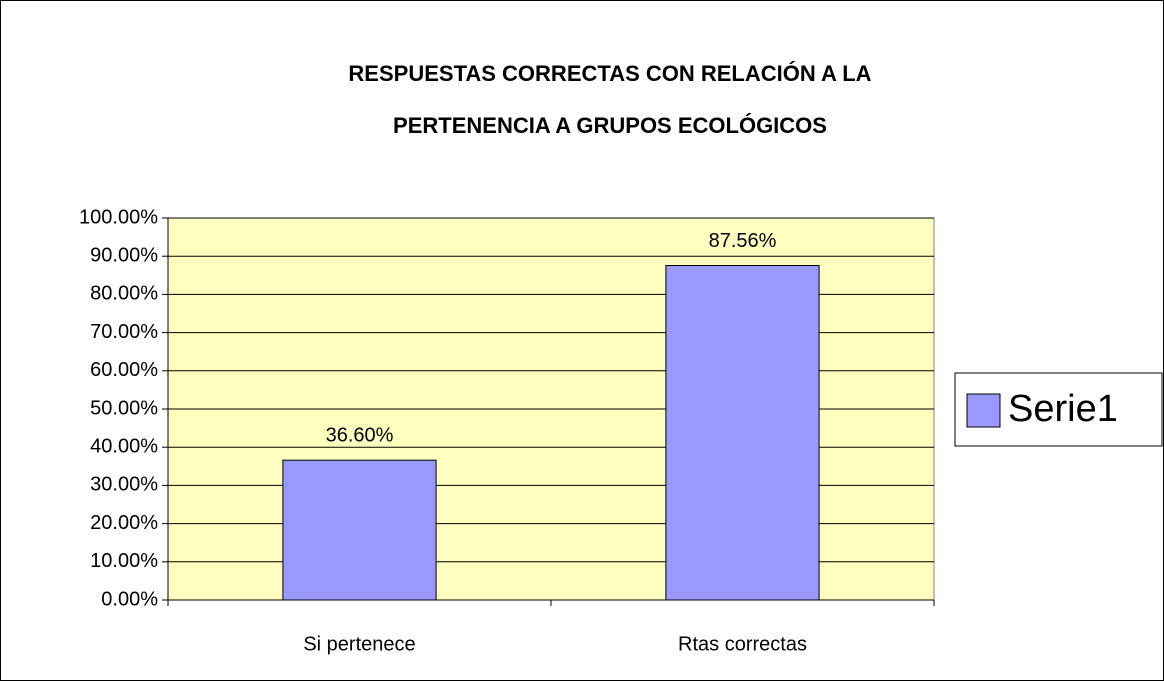 This screenshot has width=1164, height=681. Describe the element at coordinates (124, 370) in the screenshot. I see `y-tick-label: 60.00%` at that location.